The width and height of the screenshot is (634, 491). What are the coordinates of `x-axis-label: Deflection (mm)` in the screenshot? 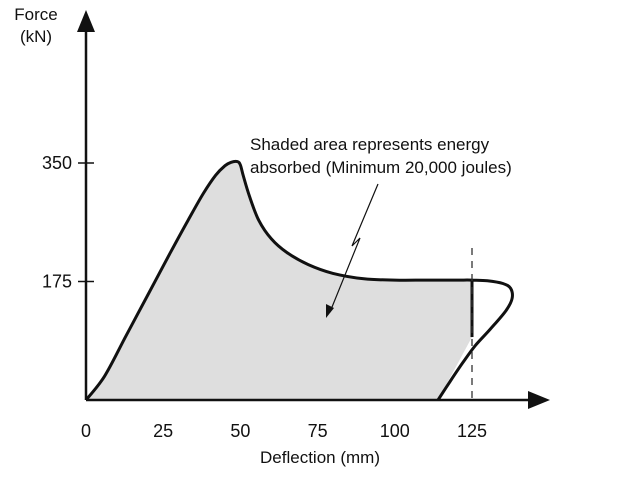 It's located at (320, 457).